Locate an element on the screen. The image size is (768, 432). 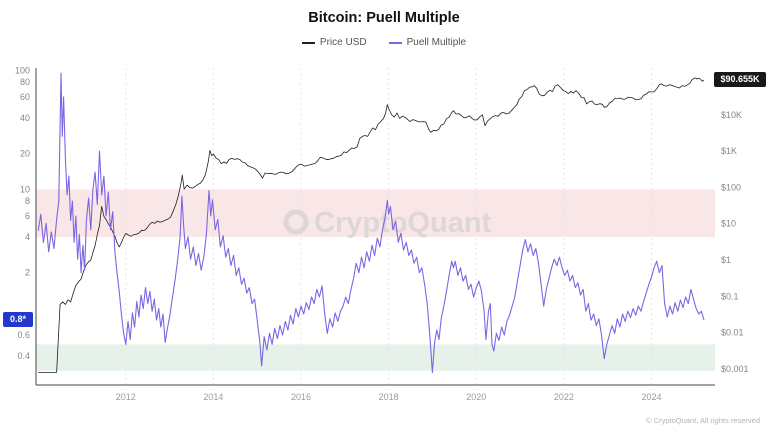
cryptoquant-logo-icon is located at coordinates (296, 222).